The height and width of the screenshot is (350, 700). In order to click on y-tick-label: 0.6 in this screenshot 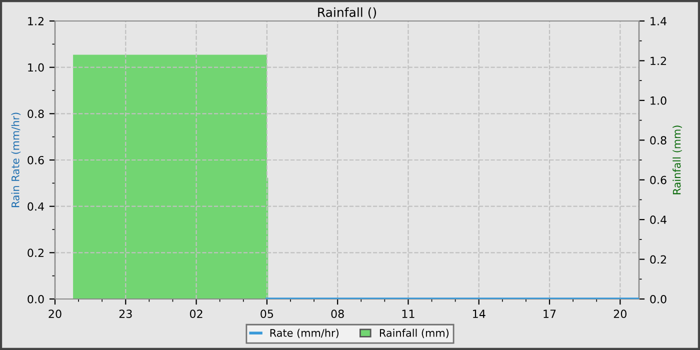, I will do `click(36, 160)`.